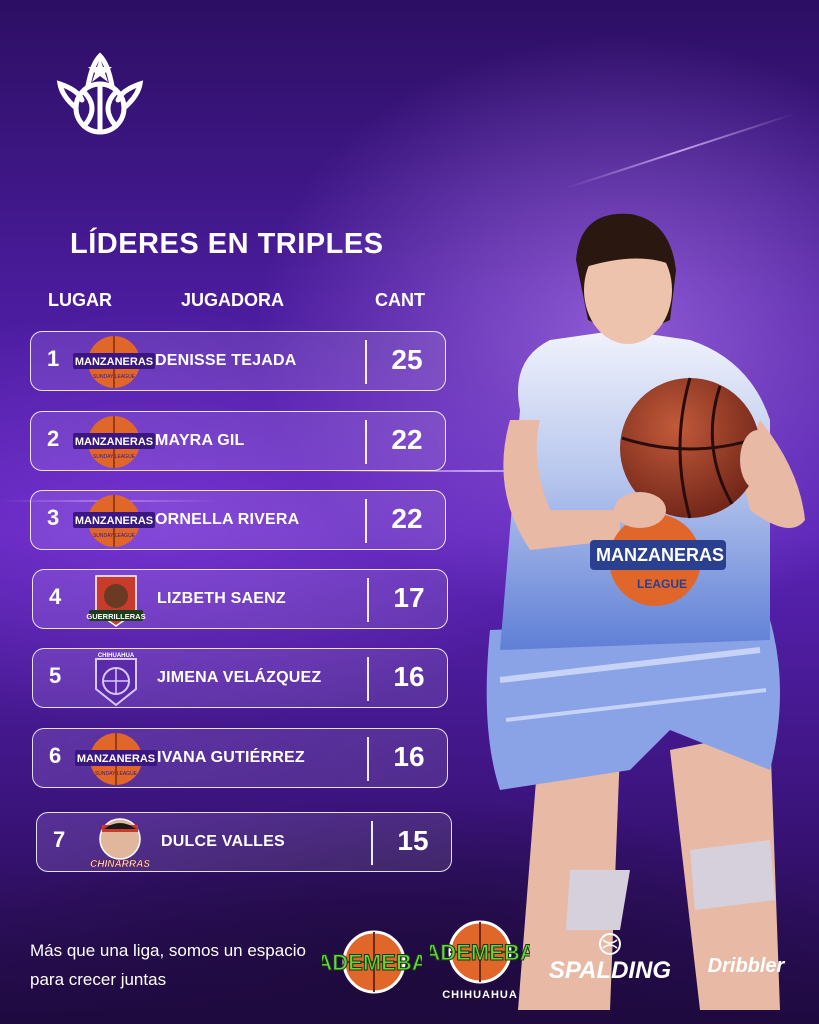  What do you see at coordinates (59, 839) in the screenshot?
I see `row-rank: 7` at bounding box center [59, 839].